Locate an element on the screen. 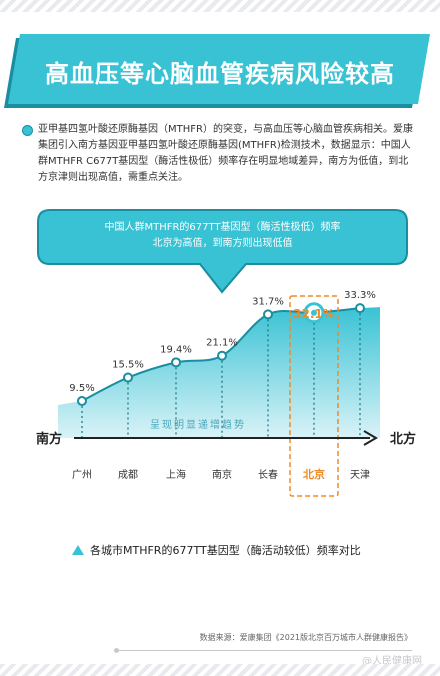 Image resolution: width=440 pixels, height=676 pixels. category-label: 上海 is located at coordinates (176, 474).